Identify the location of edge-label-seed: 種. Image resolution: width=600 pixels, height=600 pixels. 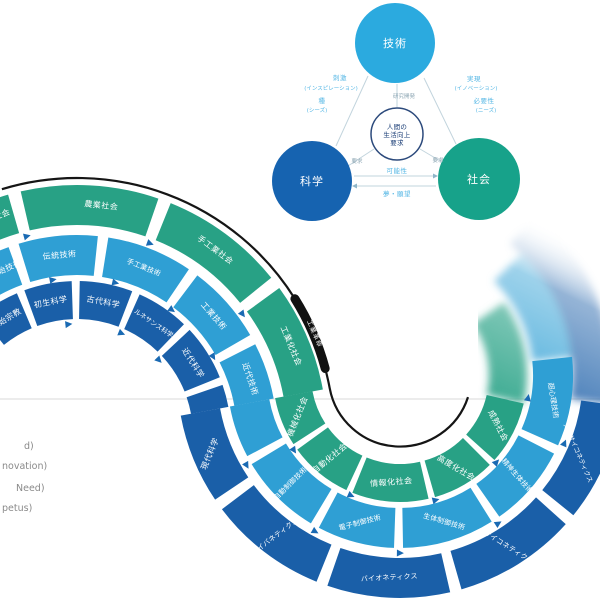
(322, 101).